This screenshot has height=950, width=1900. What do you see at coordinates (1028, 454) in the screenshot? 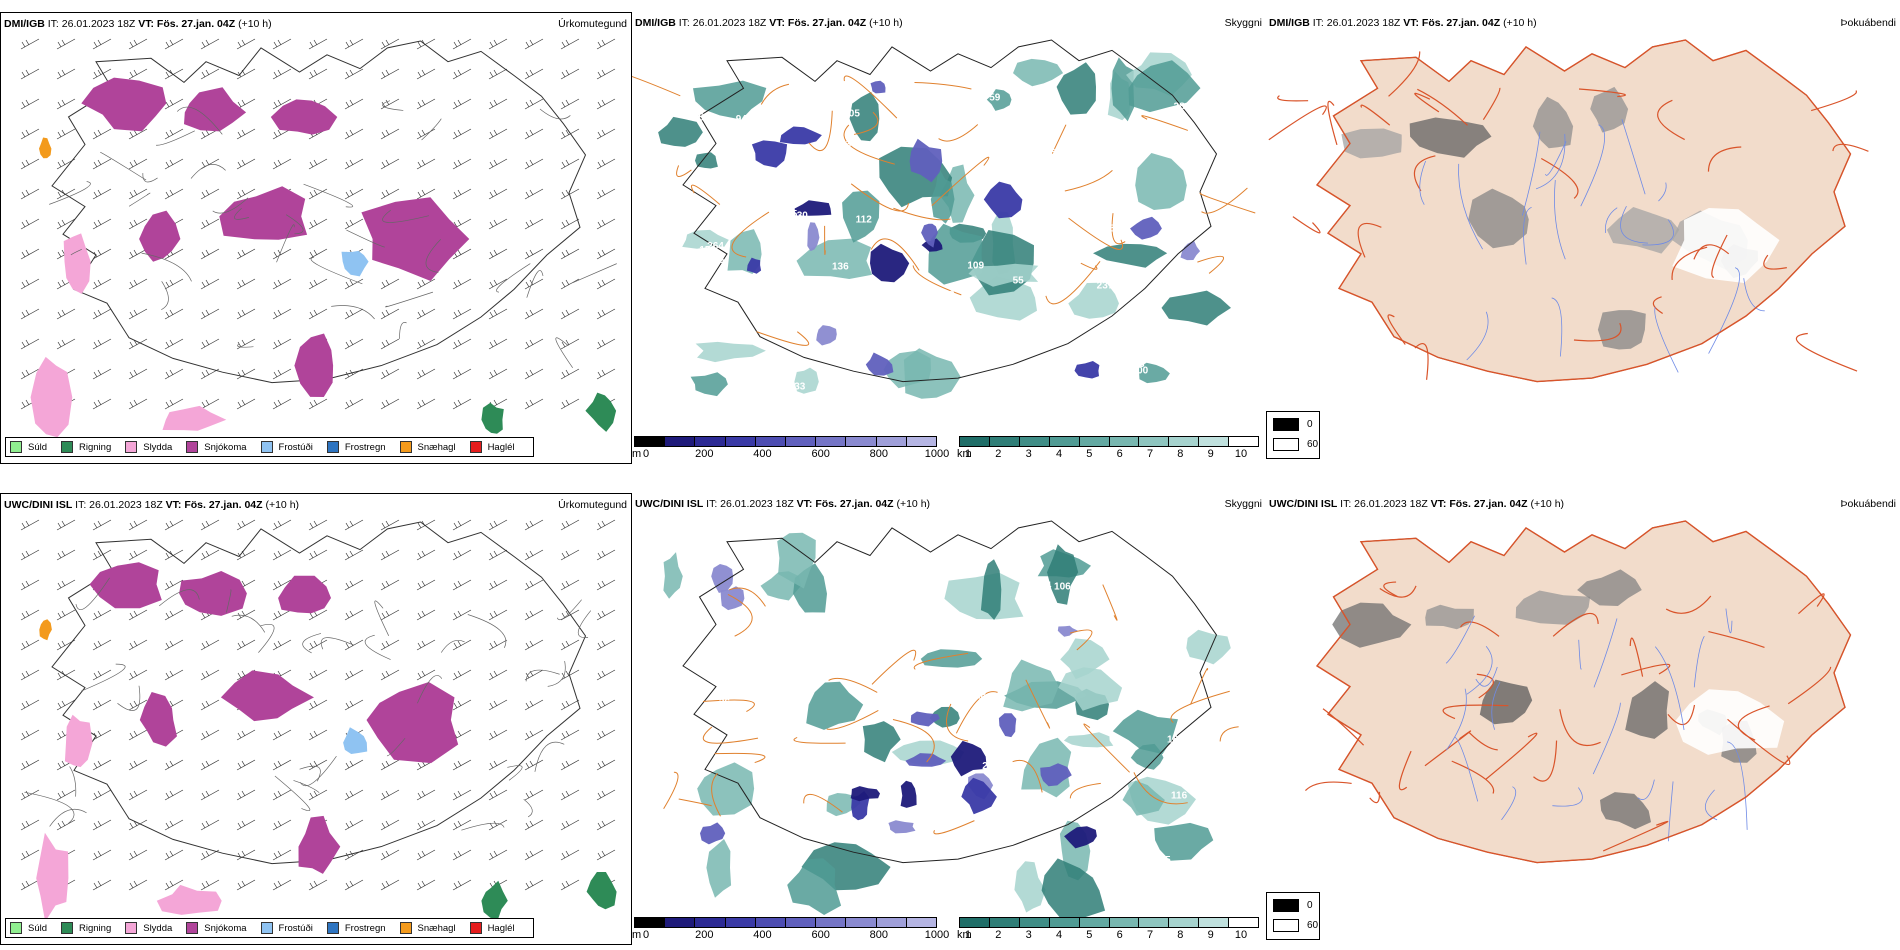
I see `colorbar-tick-label: 3` at bounding box center [1028, 454].